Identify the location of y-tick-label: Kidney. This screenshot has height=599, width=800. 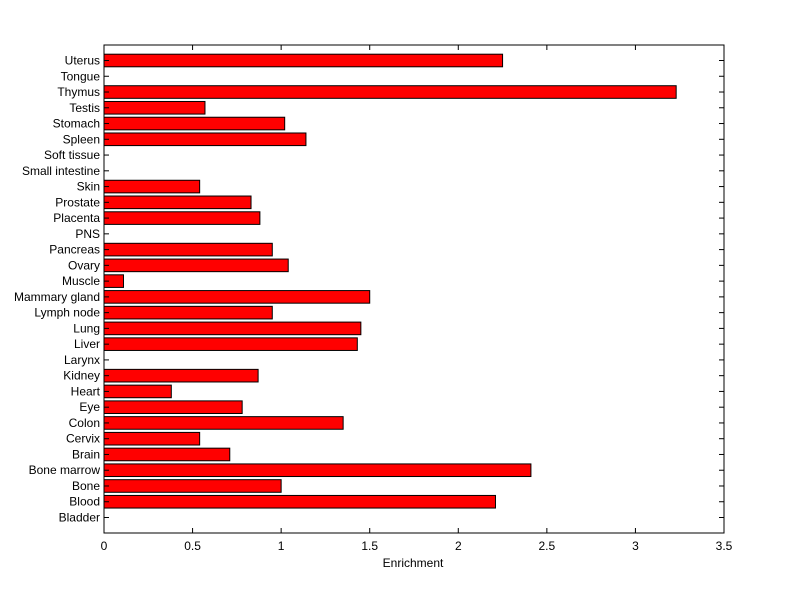
(81, 376).